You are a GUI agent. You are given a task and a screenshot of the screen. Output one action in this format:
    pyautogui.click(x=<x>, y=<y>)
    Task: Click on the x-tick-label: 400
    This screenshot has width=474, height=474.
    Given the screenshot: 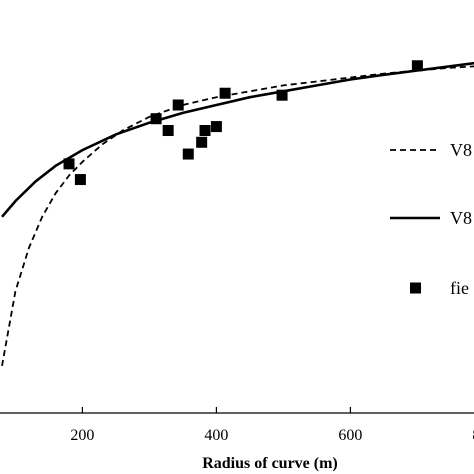 What is the action you would take?
    pyautogui.click(x=216, y=435)
    